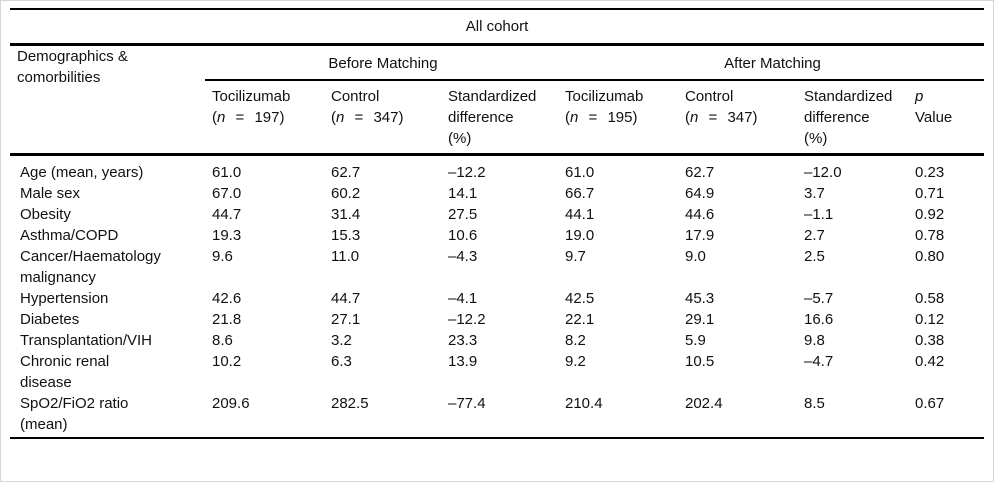  I want to click on cell-value: 0.42, so click(930, 361).